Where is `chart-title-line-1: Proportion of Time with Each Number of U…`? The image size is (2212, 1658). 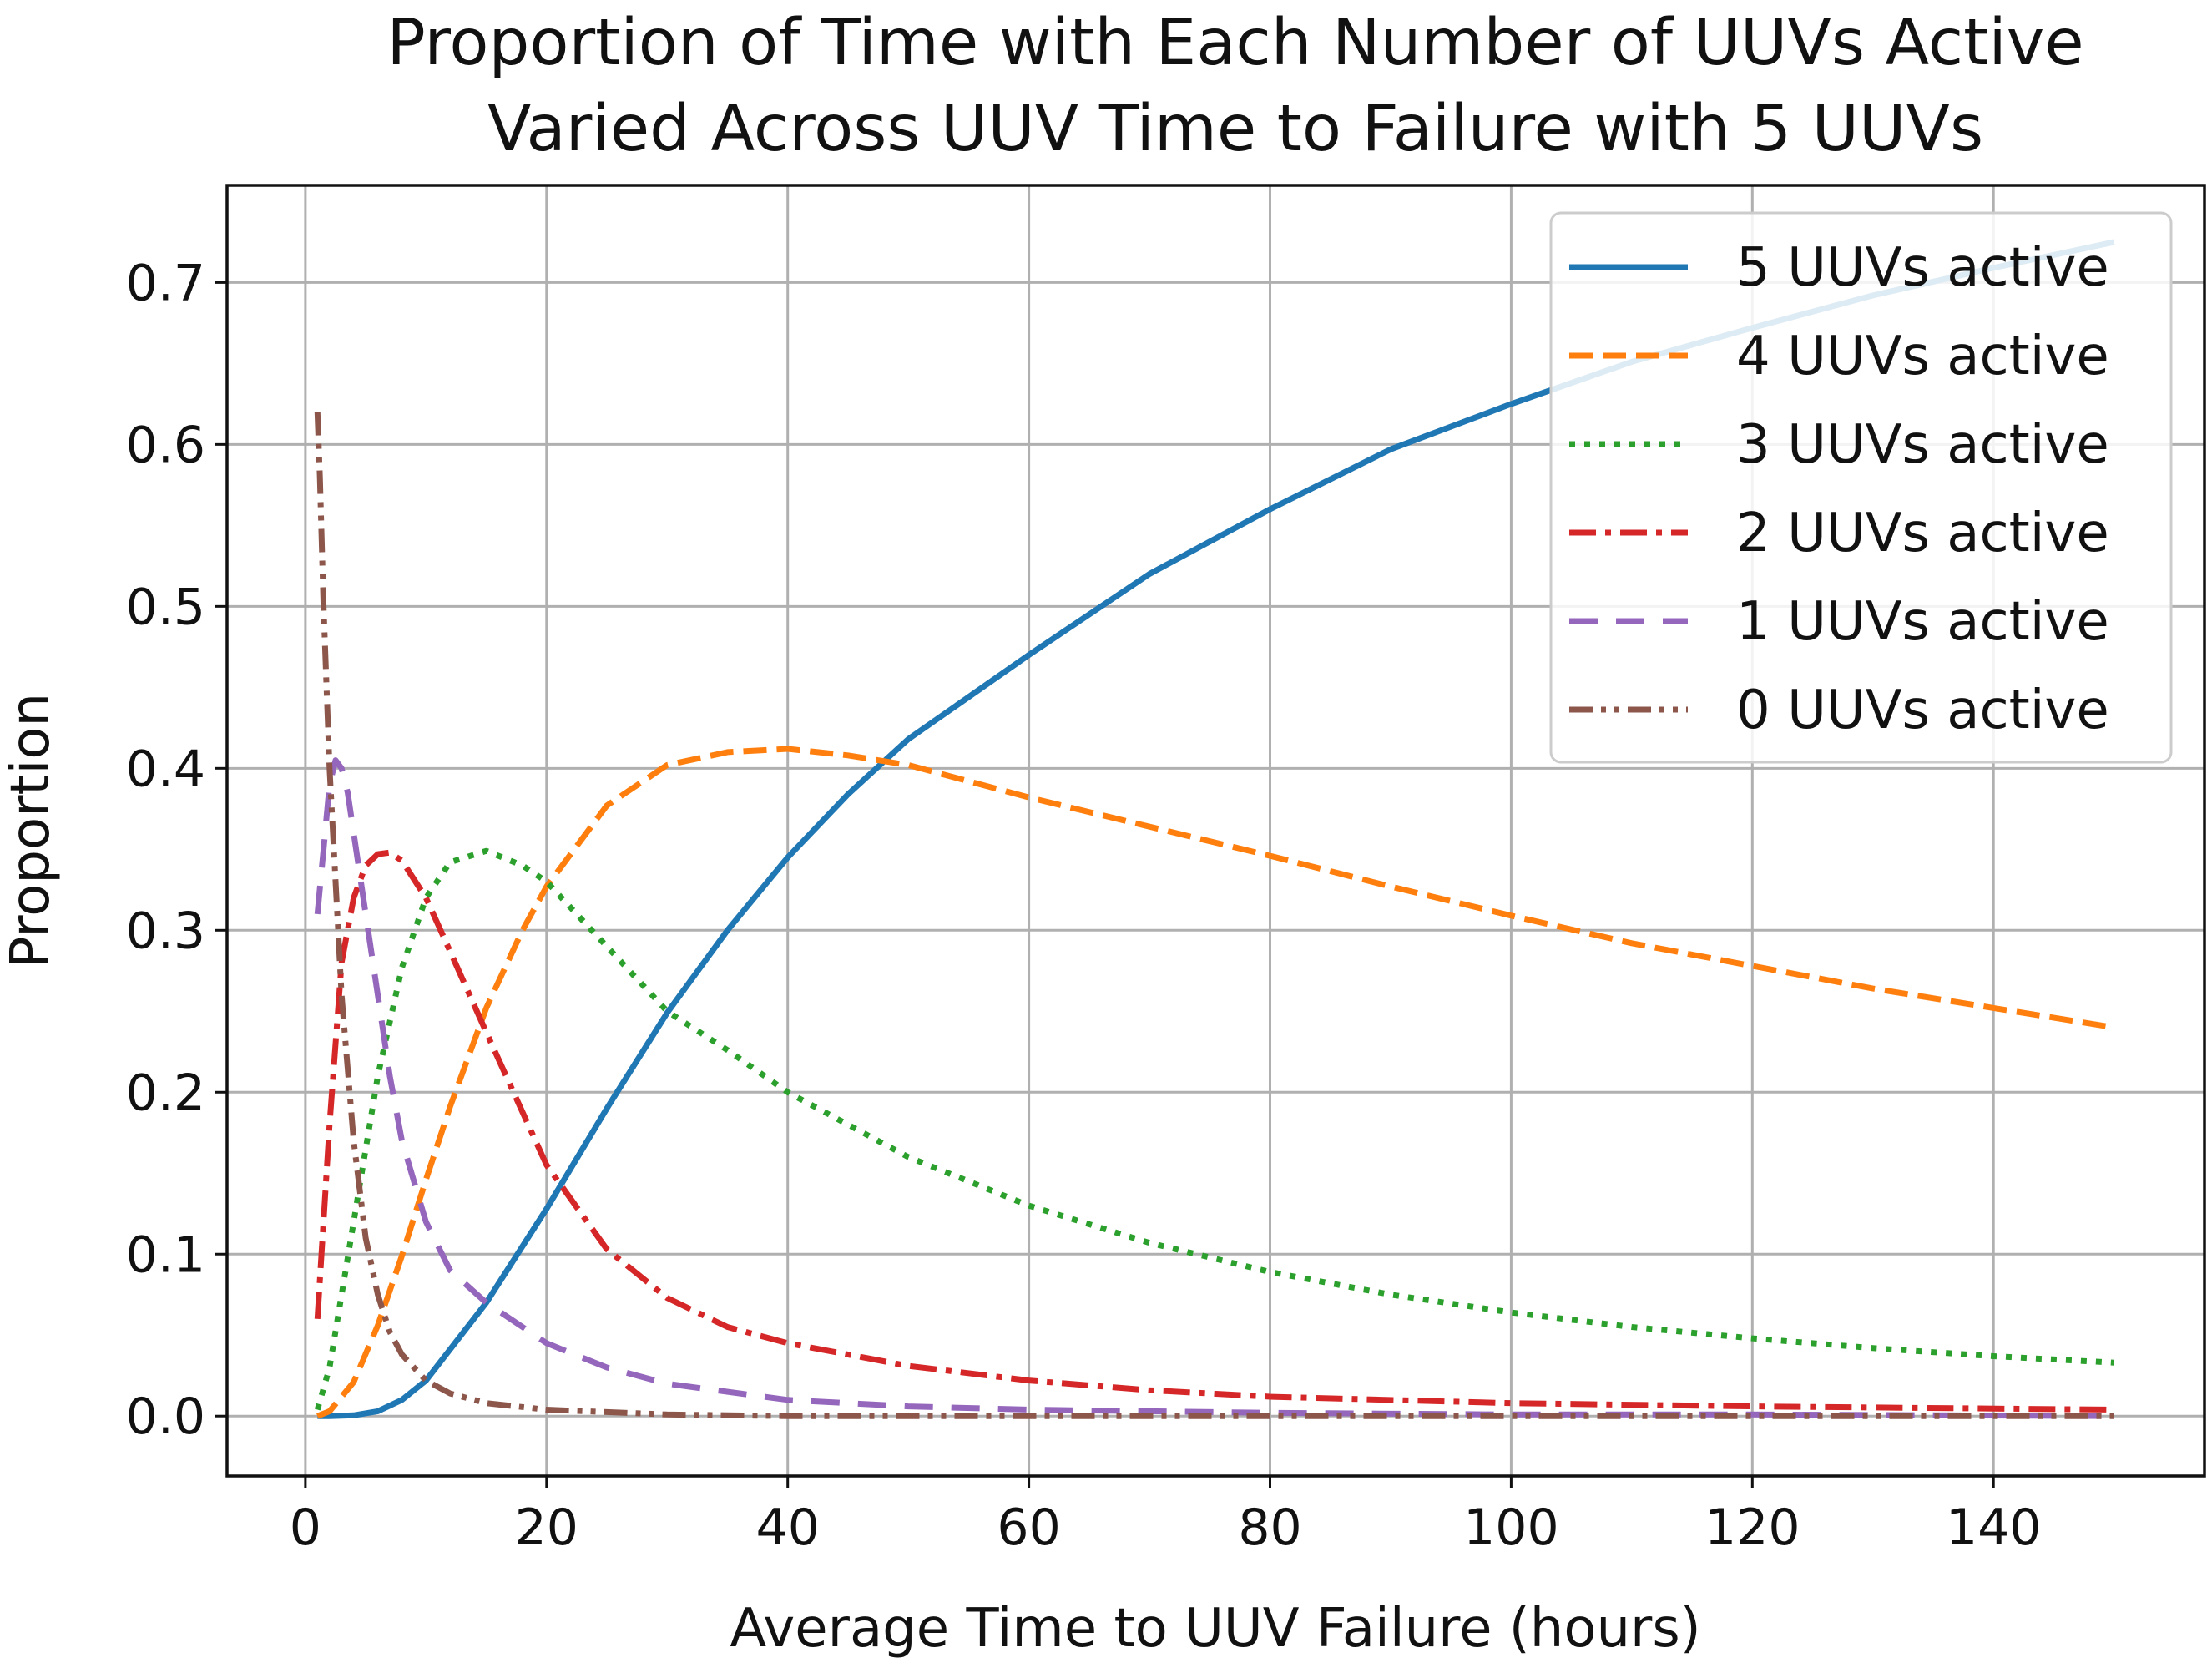 chart-title-line-1: Proportion of Time with Each Number of U… is located at coordinates (1234, 43).